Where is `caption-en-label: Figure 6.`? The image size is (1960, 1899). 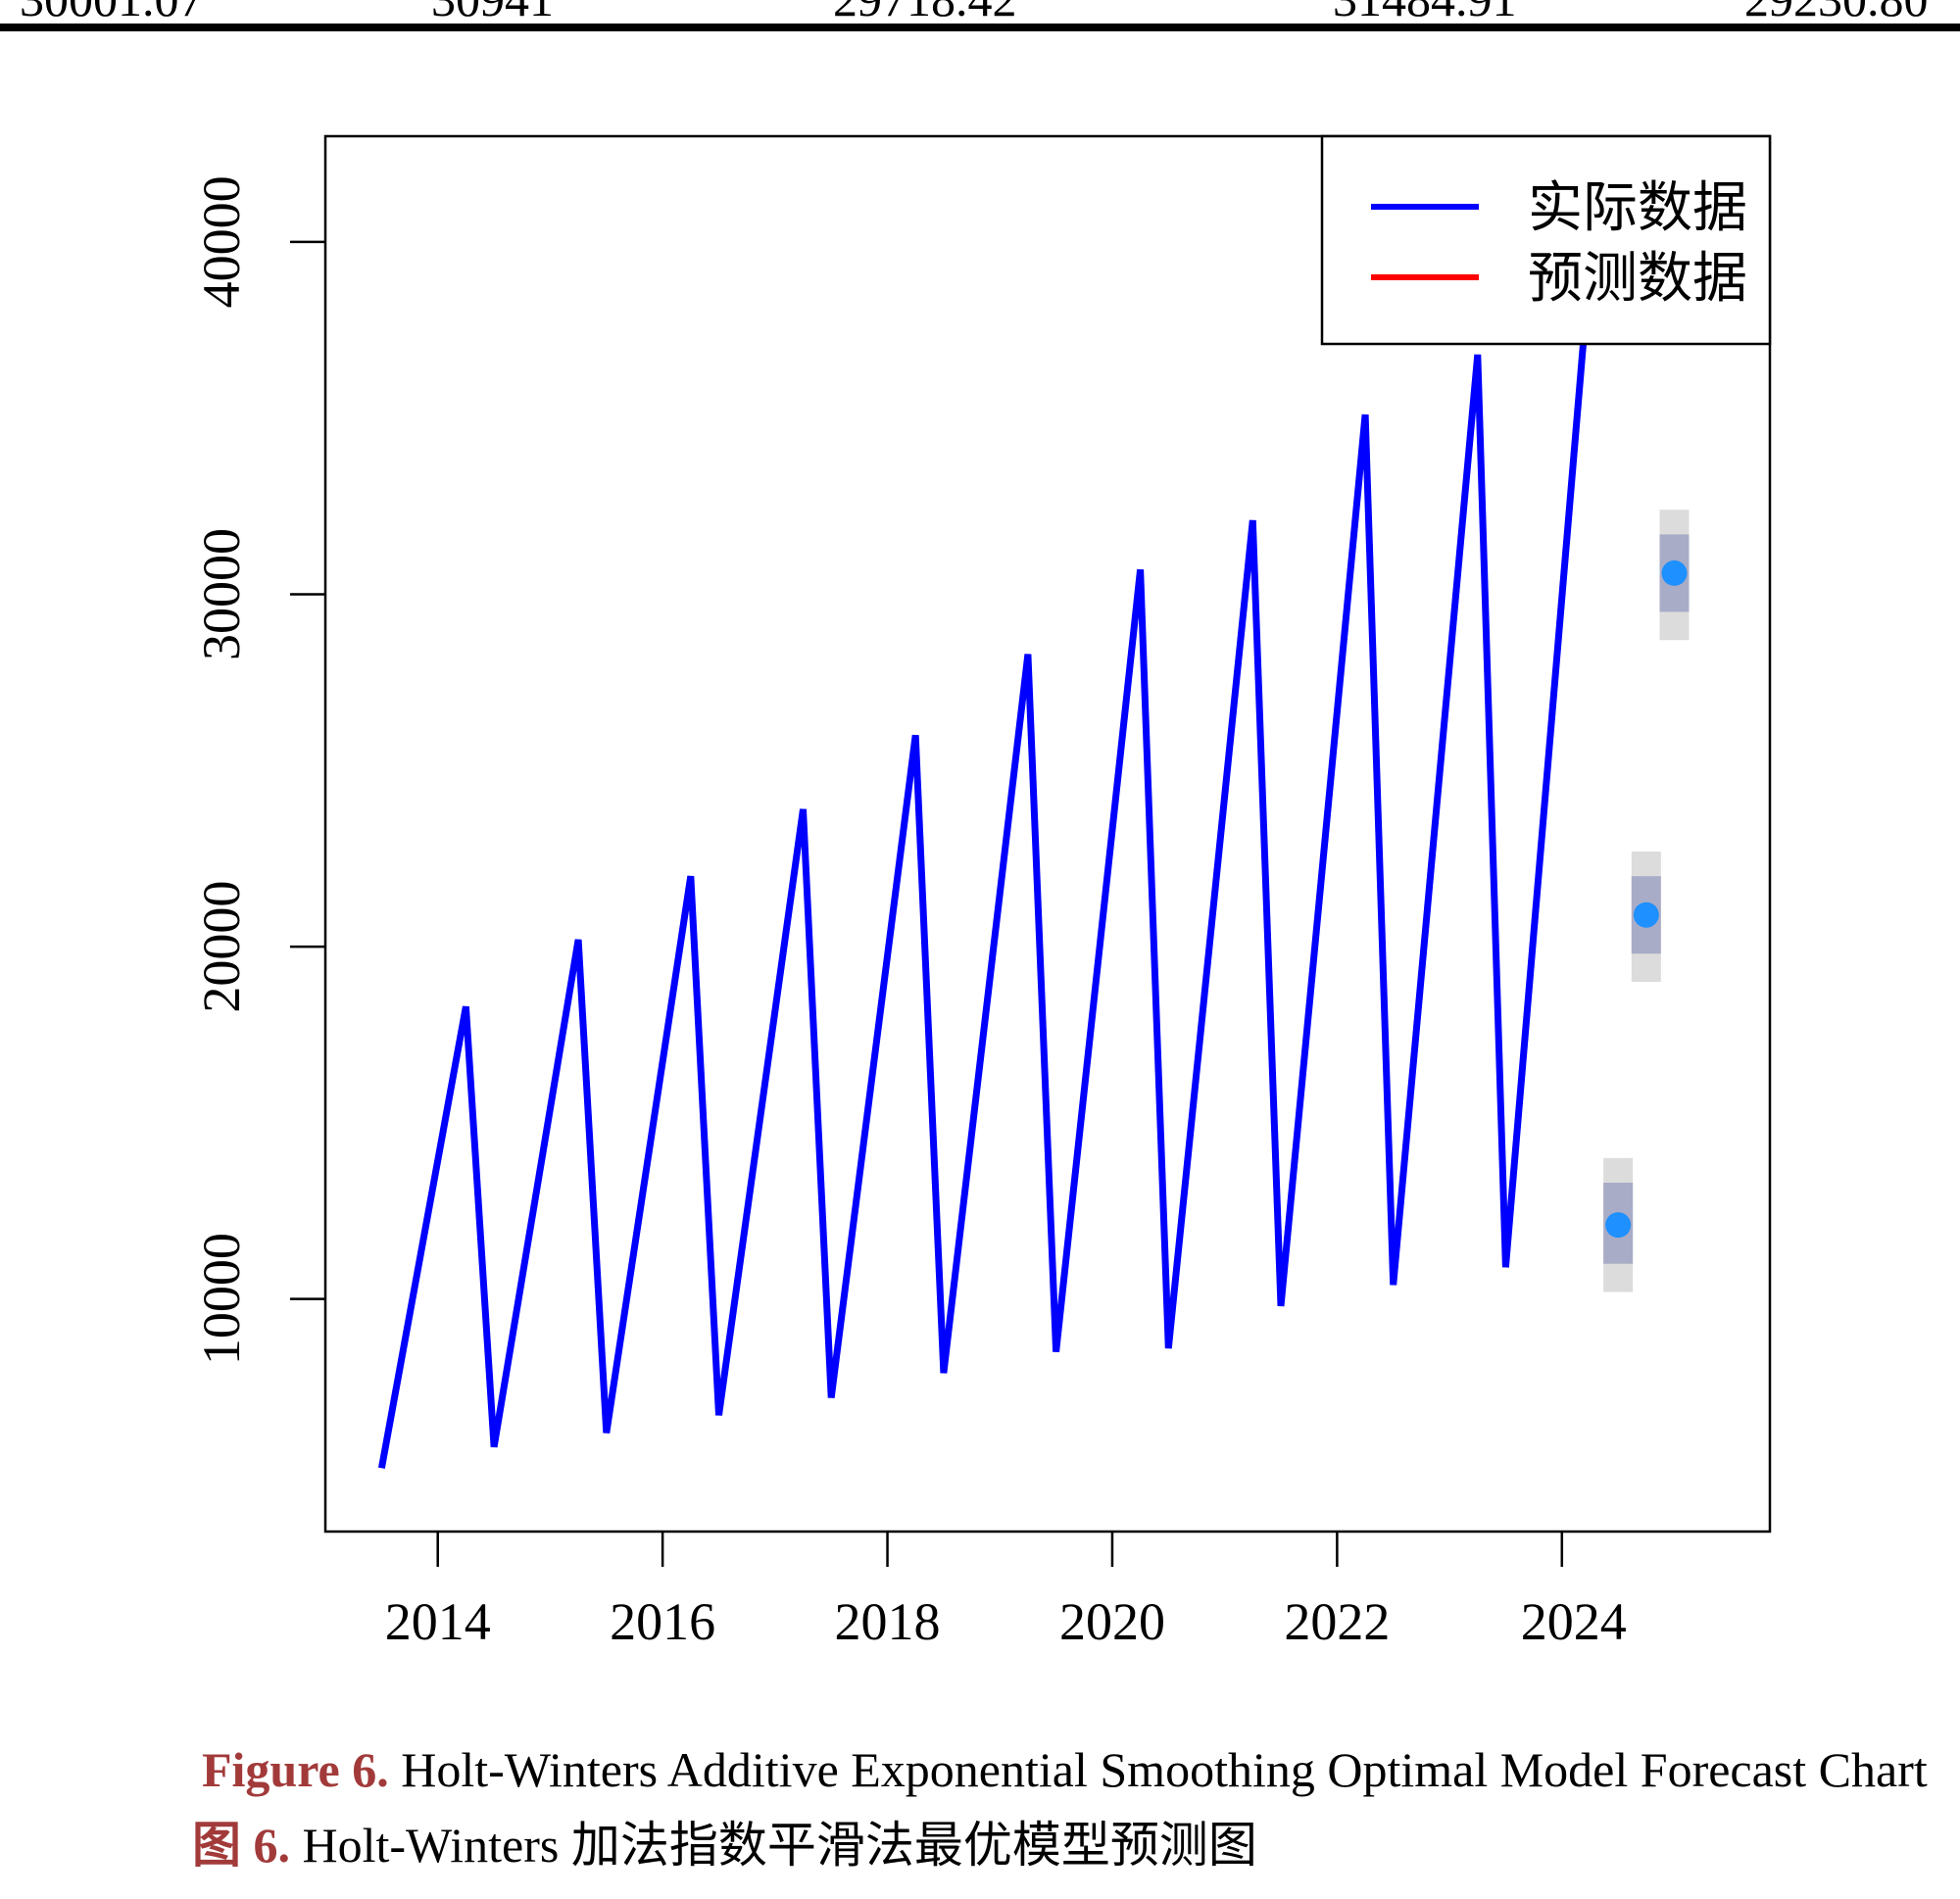 caption-en-label: Figure 6. is located at coordinates (295, 1769).